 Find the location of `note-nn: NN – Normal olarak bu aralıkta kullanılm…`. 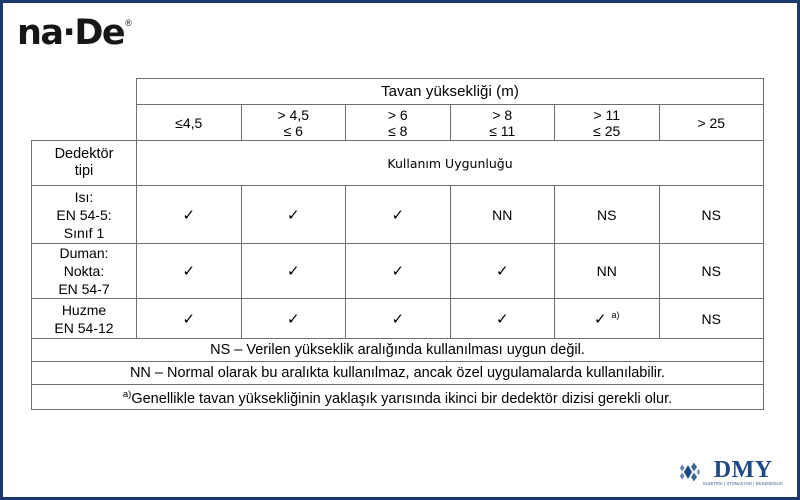

note-nn: NN – Normal olarak bu aralıkta kullanılm… is located at coordinates (397, 373).